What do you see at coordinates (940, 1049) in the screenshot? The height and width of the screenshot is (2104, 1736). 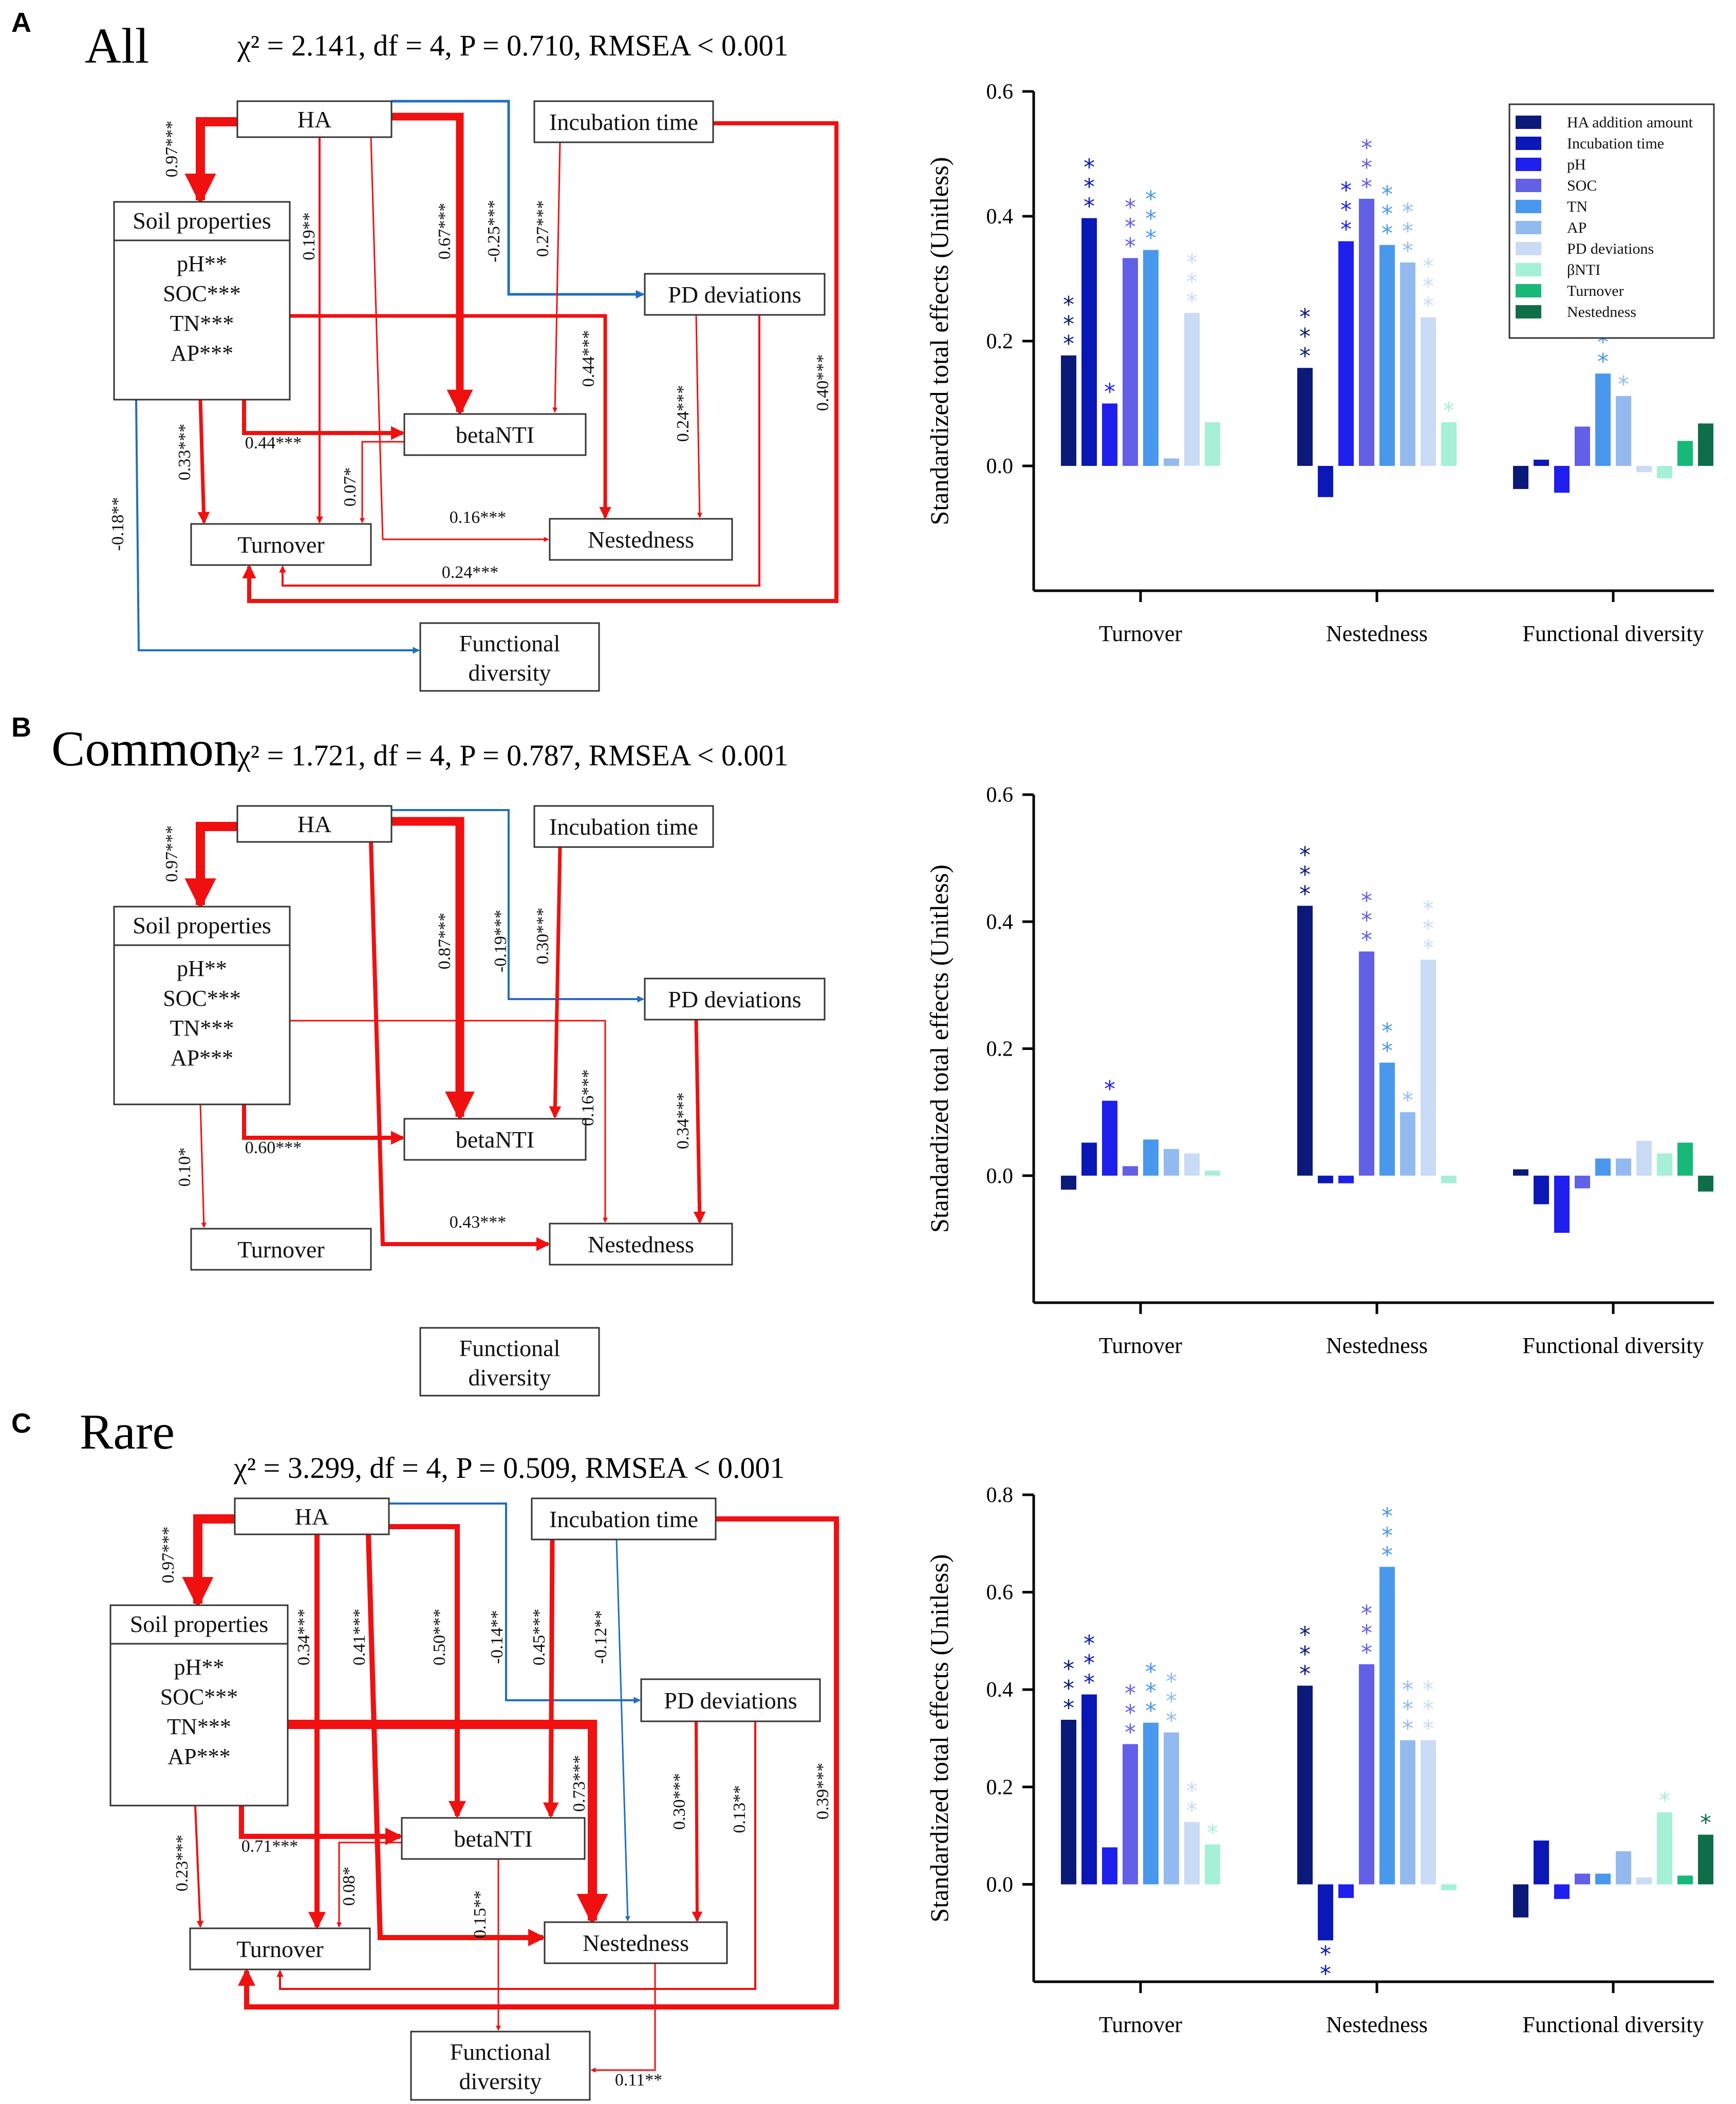 I see `y-axis-label: Standardized total effects (Unitless)` at bounding box center [940, 1049].